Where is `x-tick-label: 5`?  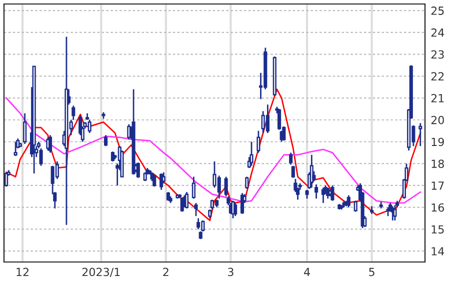 x-tick-label: 5 is located at coordinates (371, 272).